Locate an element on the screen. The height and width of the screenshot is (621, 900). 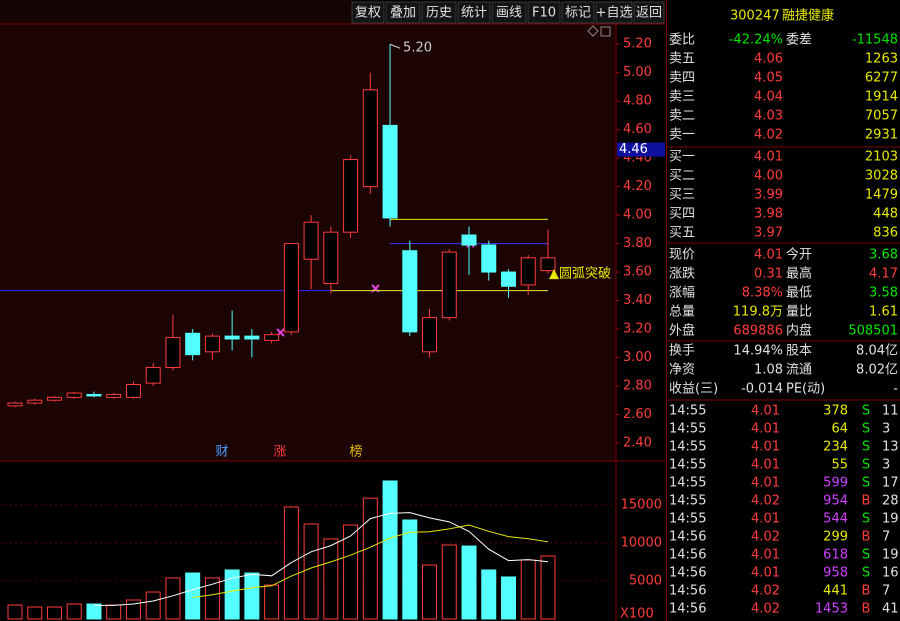
y2-tick-label: 5000 is located at coordinates (645, 581).